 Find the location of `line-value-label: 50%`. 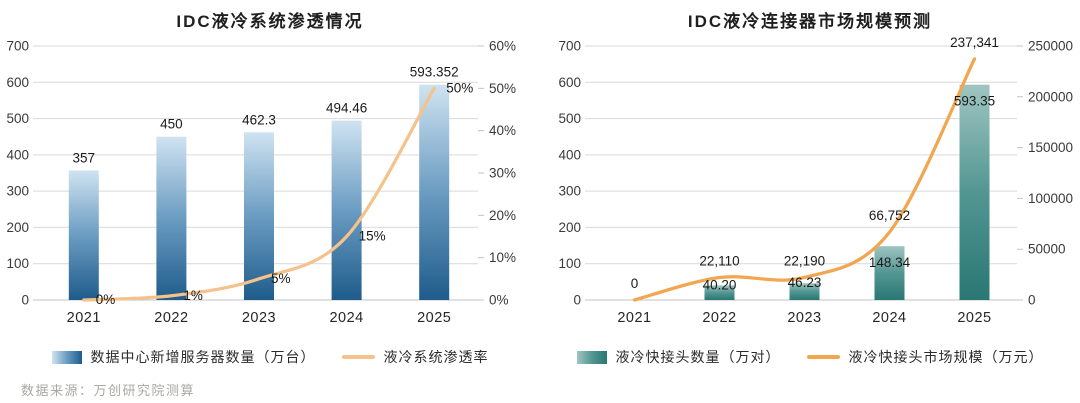

line-value-label: 50% is located at coordinates (459, 87).